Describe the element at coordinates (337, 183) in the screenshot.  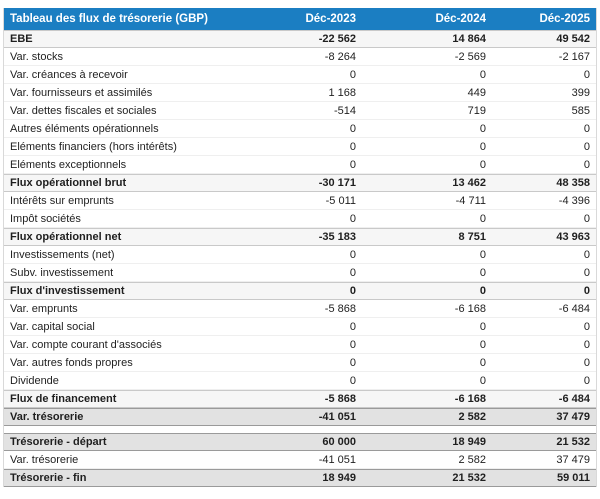
I see `row-value: -30 171` at that location.